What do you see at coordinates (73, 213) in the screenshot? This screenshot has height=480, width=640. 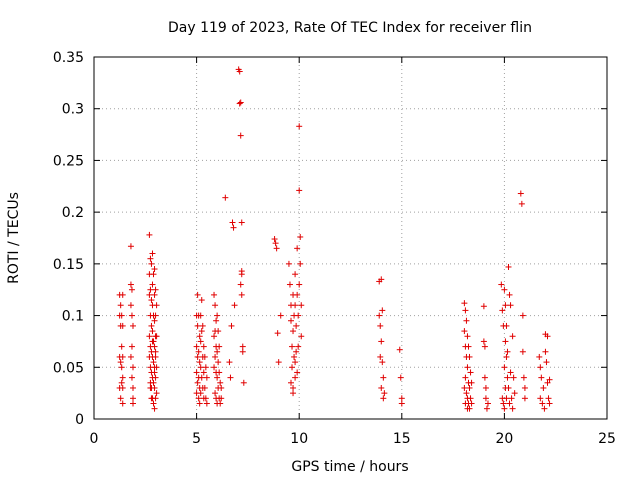 I see `y-tick-label: 0.2` at bounding box center [73, 213].